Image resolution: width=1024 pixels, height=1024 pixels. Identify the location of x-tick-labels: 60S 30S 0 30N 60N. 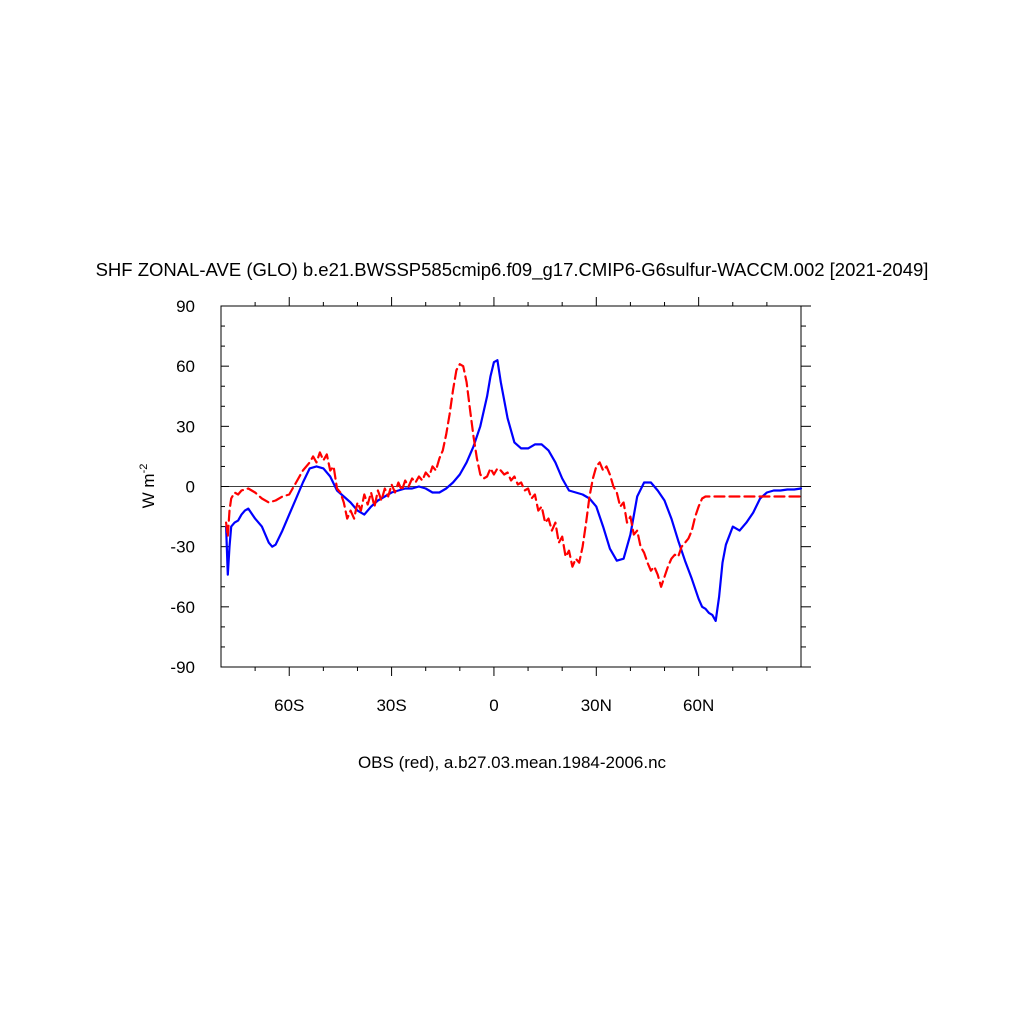
(494, 705).